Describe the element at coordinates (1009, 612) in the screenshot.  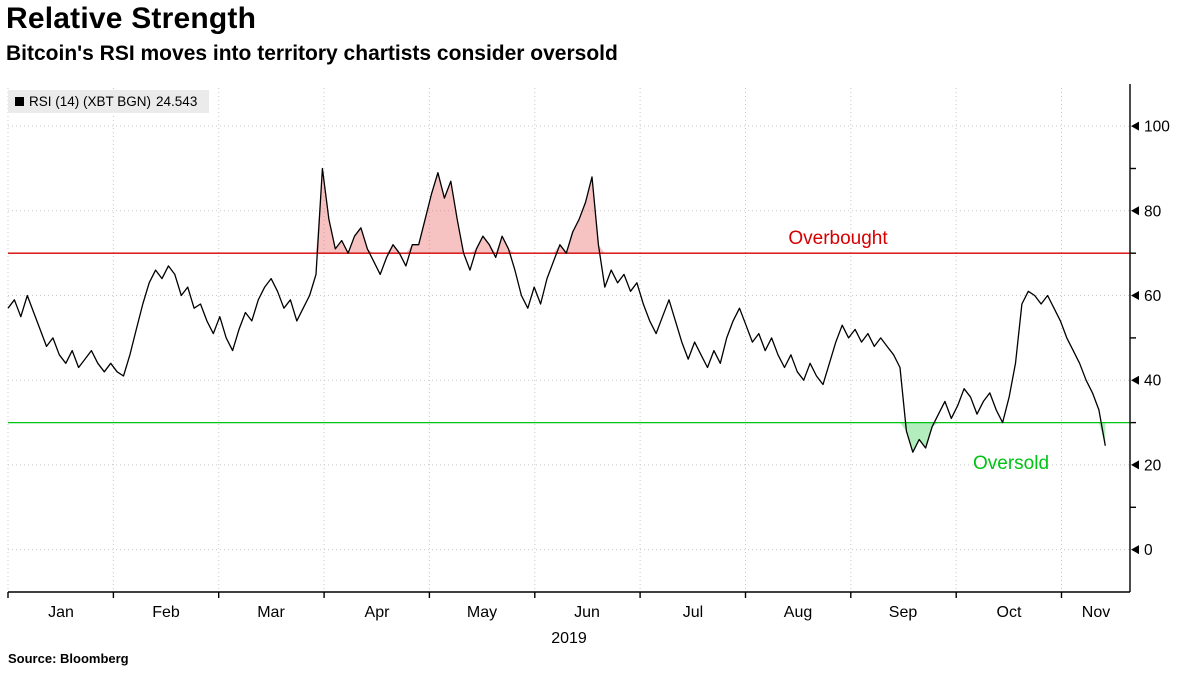
I see `x-month-label: Oct` at that location.